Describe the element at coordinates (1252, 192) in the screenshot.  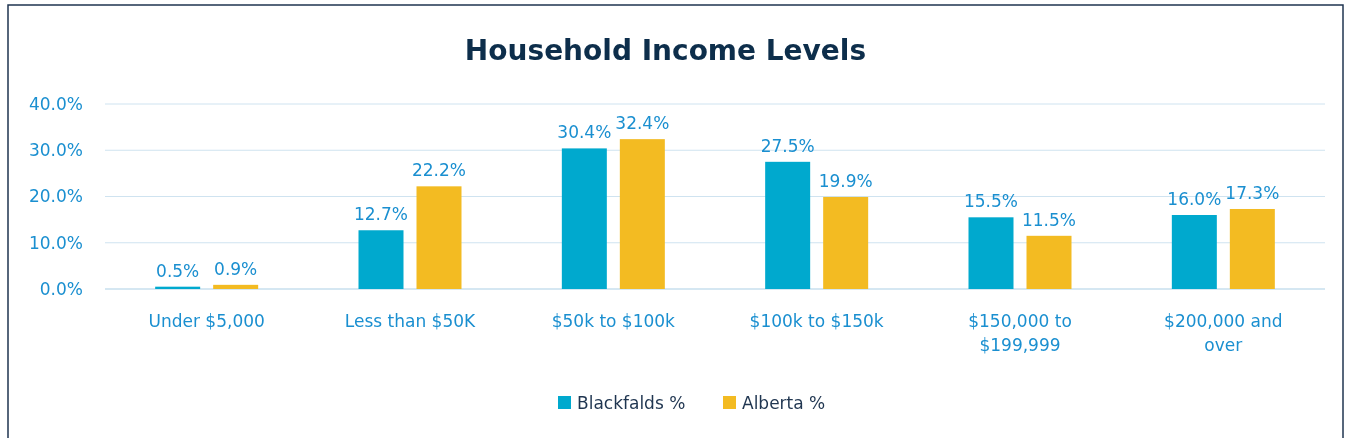
I see `data-label: 17.3%` at that location.